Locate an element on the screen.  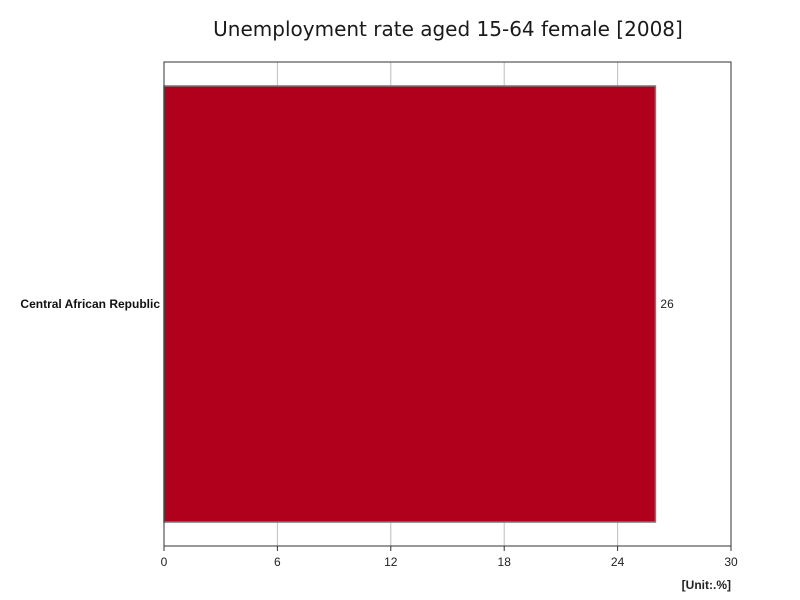
value-label: 26 is located at coordinates (667, 304).